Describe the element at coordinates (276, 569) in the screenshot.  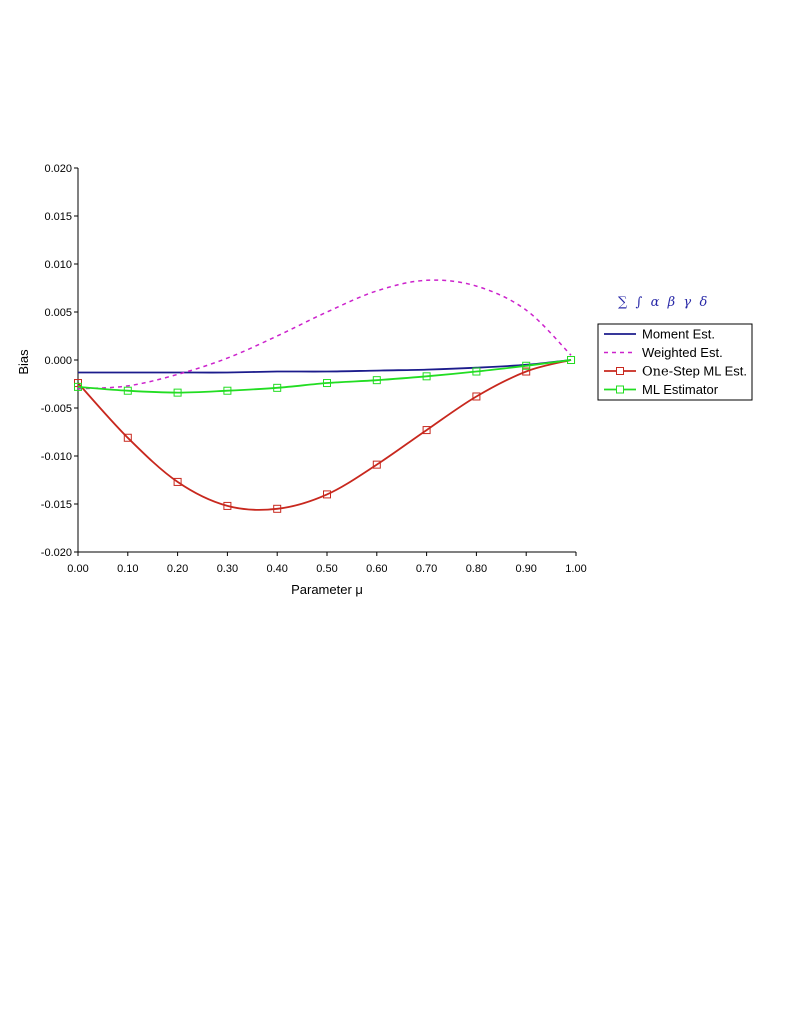
I see `x-tick-label: 0.40` at that location.